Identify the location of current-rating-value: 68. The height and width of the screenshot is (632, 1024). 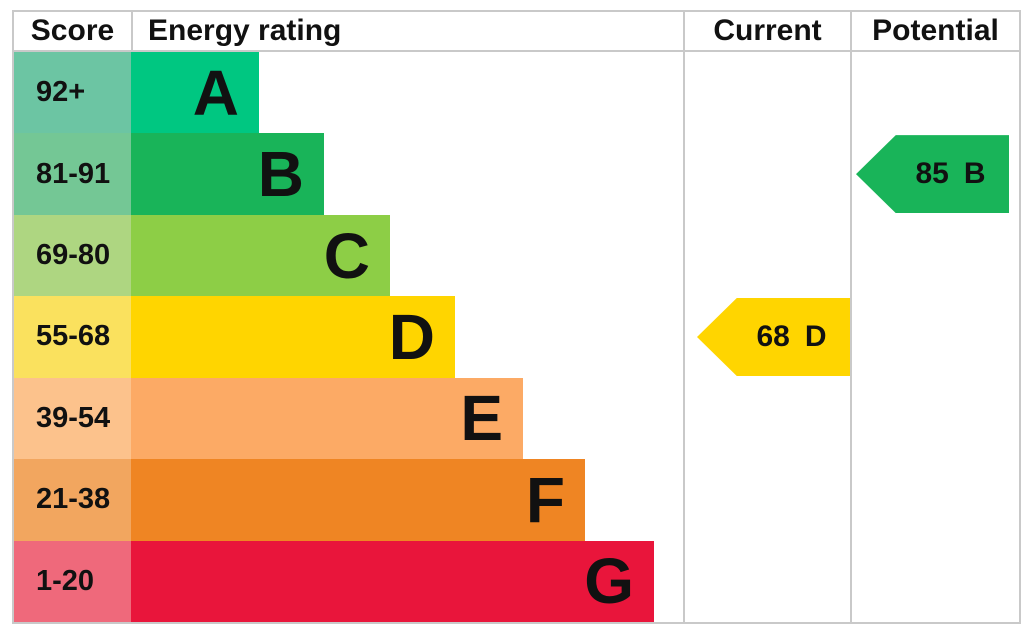
(773, 336).